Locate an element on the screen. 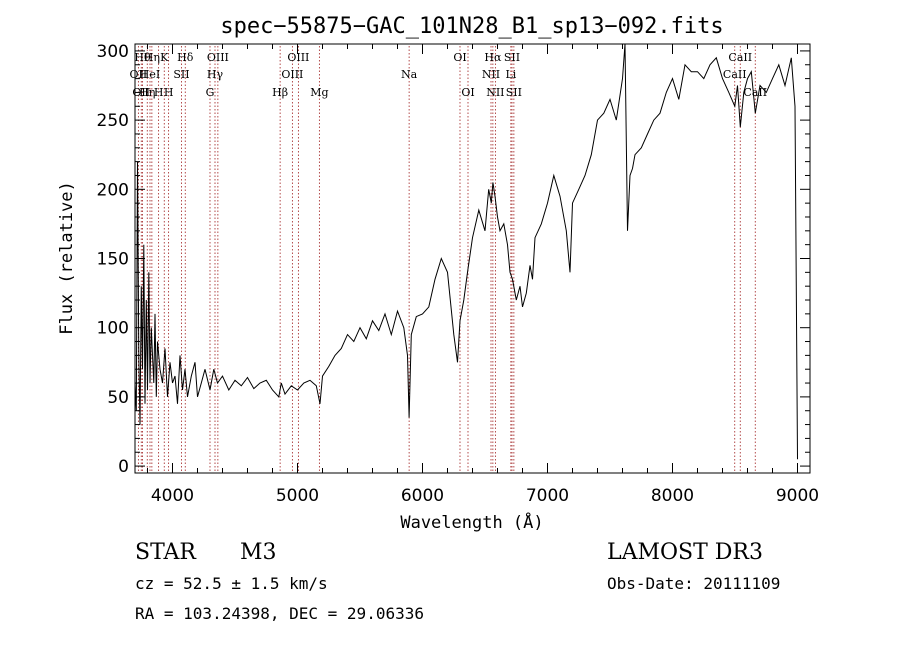  x-tick-label: 5000 is located at coordinates (297, 496).